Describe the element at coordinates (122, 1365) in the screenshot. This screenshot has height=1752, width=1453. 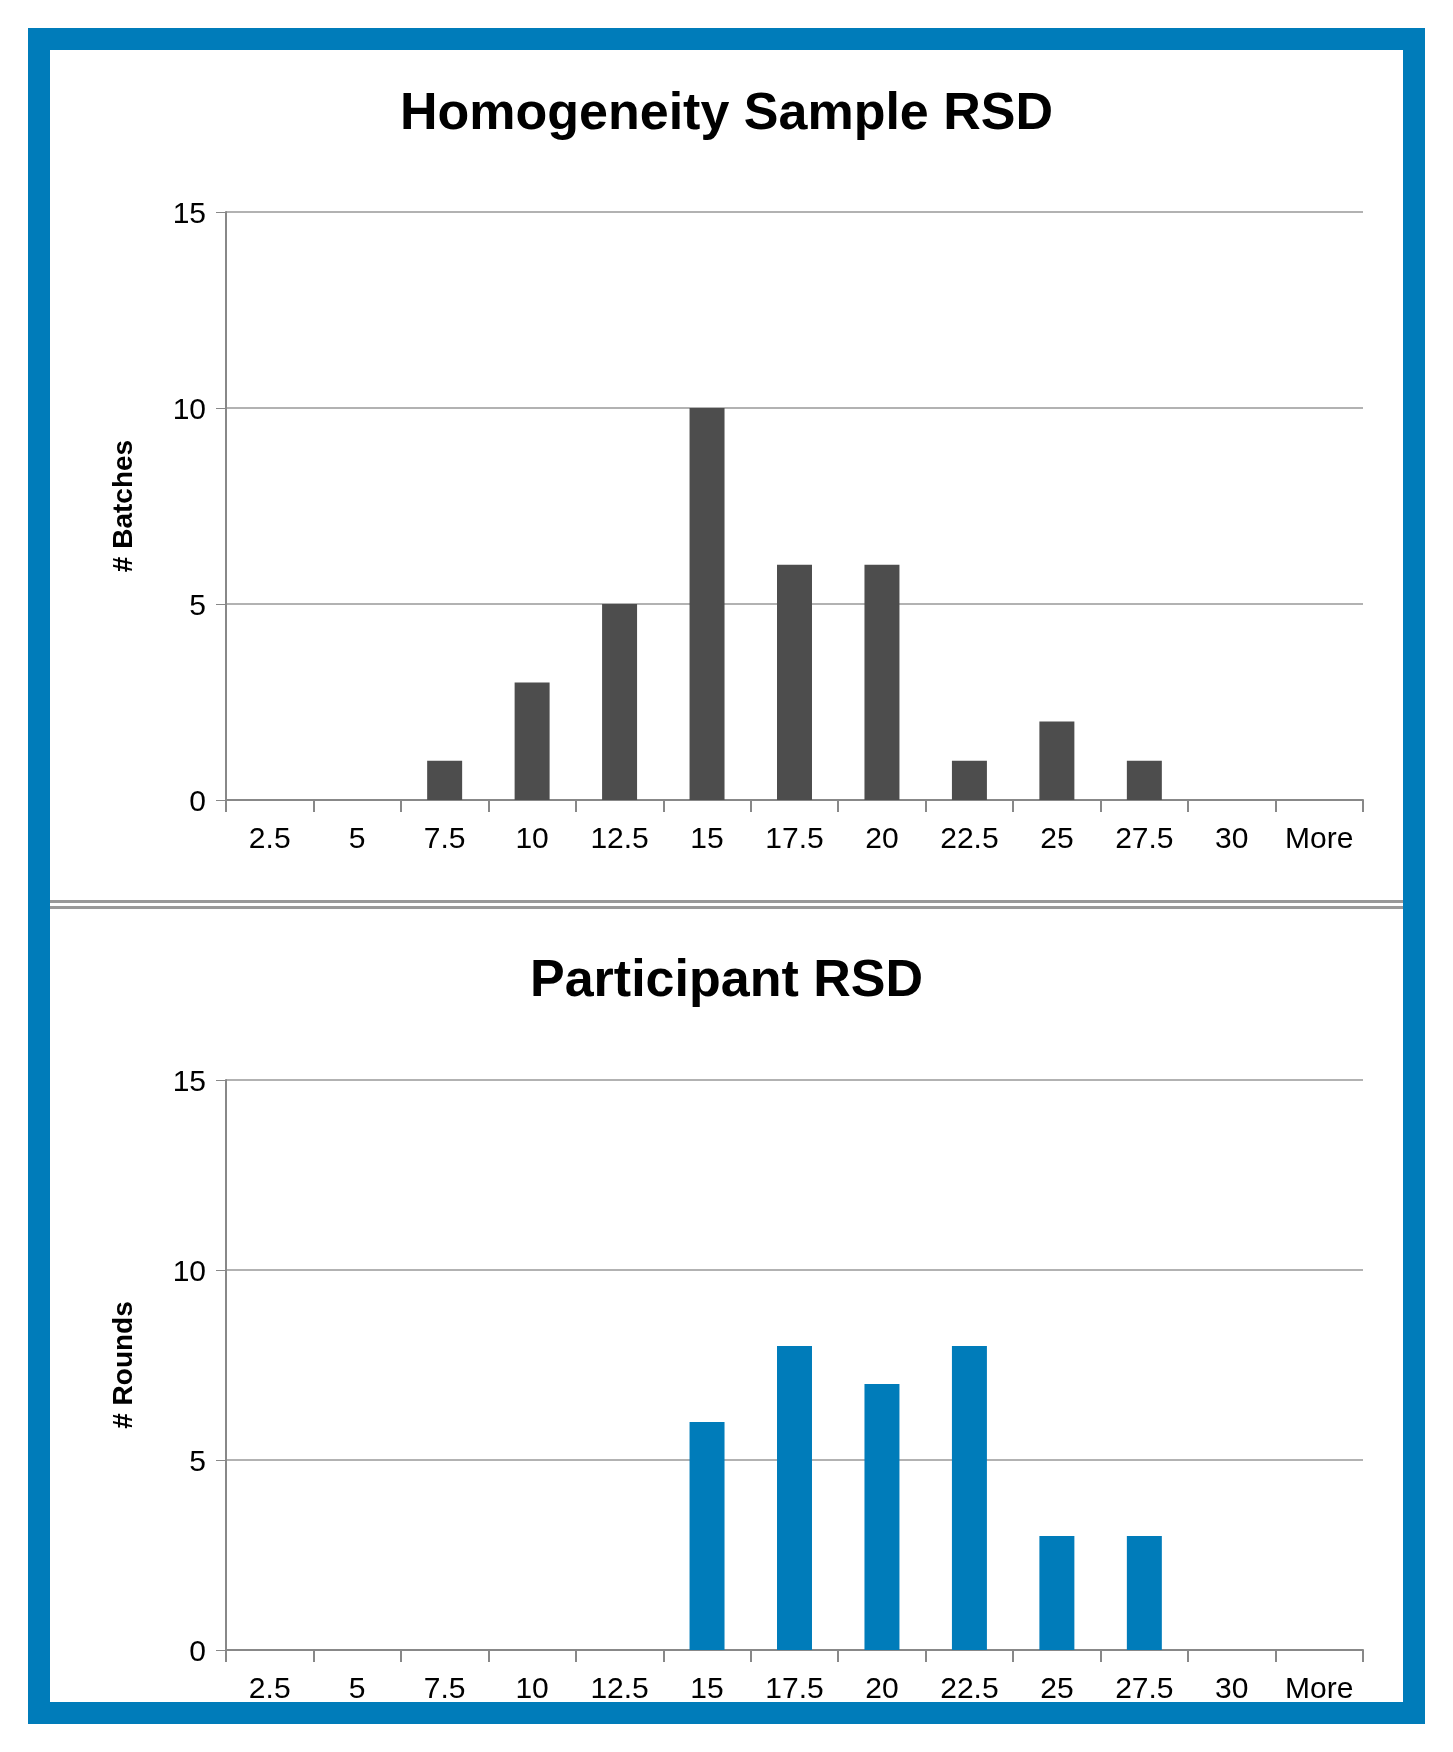
I see `y-axis-title: # Rounds` at that location.